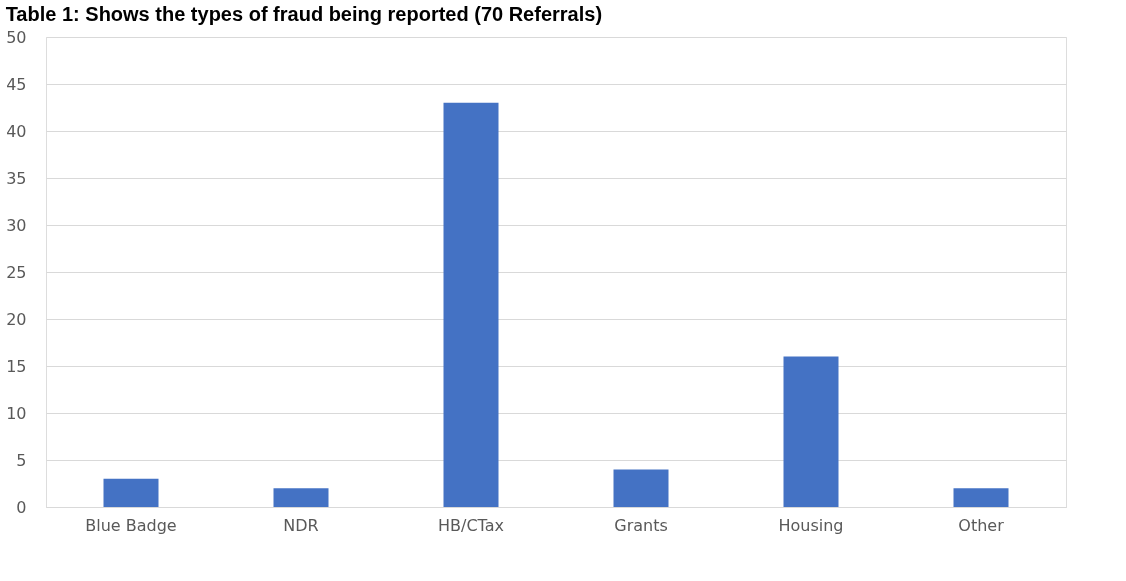  Describe the element at coordinates (16, 131) in the screenshot. I see `y-tick-label: 40` at that location.